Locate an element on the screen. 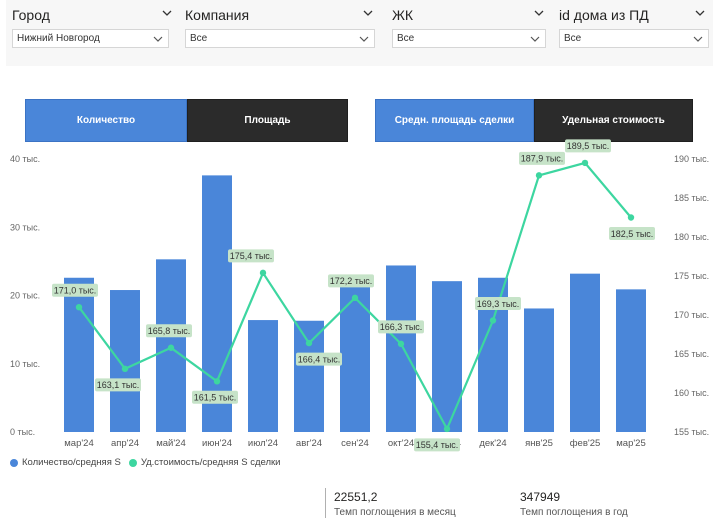 The height and width of the screenshot is (531, 713). data-label: 155,4 тыс. is located at coordinates (437, 445).